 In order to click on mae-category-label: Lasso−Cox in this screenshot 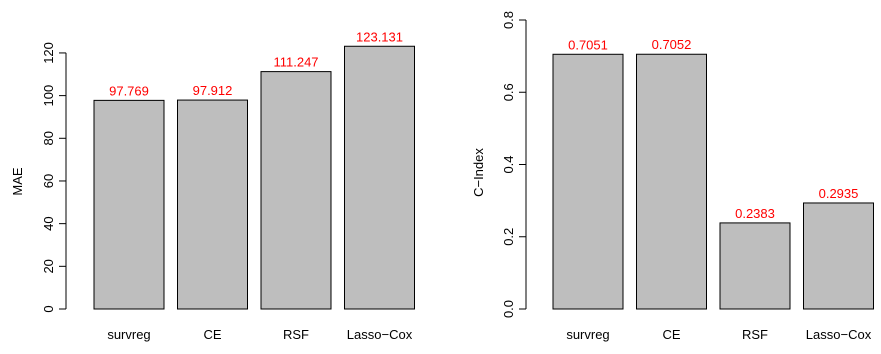, I will do `click(380, 334)`.